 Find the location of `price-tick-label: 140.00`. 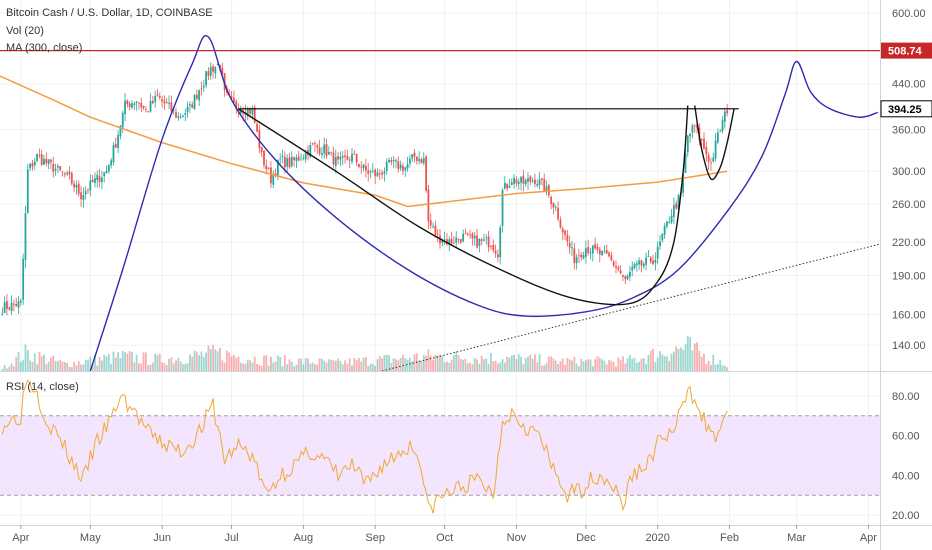

price-tick-label: 140.00 is located at coordinates (909, 346).